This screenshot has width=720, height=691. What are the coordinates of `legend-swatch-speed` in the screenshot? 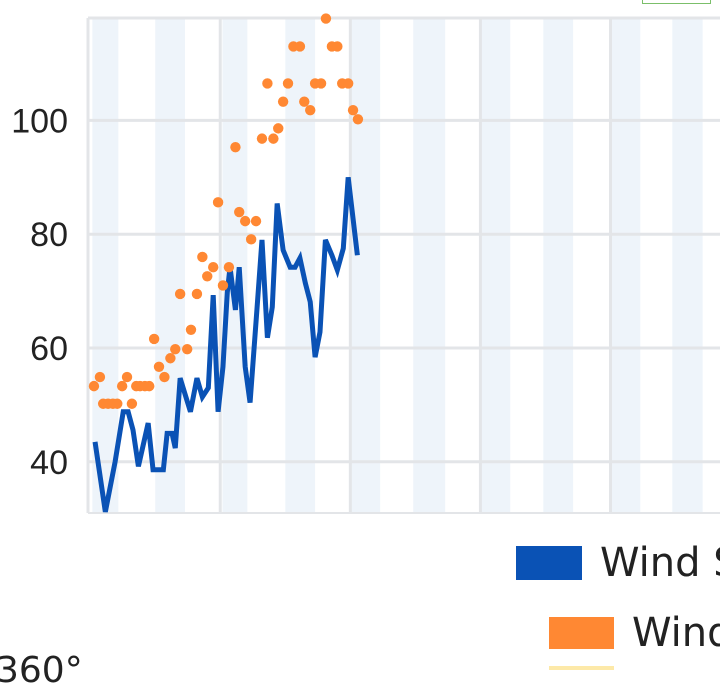 It's located at (549, 563).